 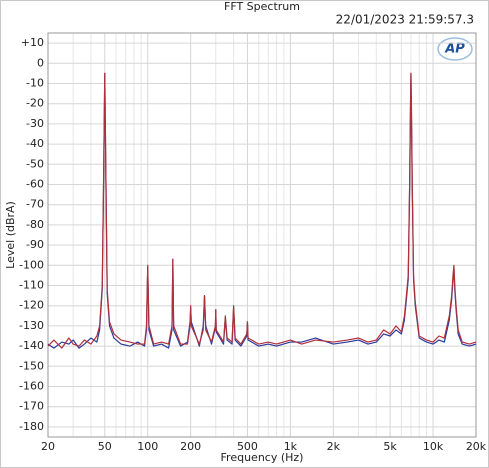 What do you see at coordinates (31, 285) in the screenshot?
I see `y-tick-label: -110` at bounding box center [31, 285].